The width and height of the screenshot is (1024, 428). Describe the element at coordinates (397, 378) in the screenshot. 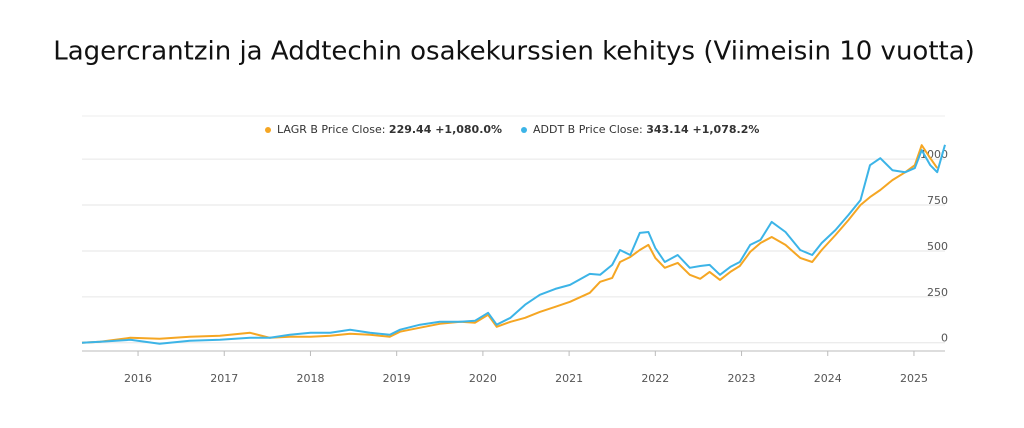

I see `x-tick-label: 2019` at that location.